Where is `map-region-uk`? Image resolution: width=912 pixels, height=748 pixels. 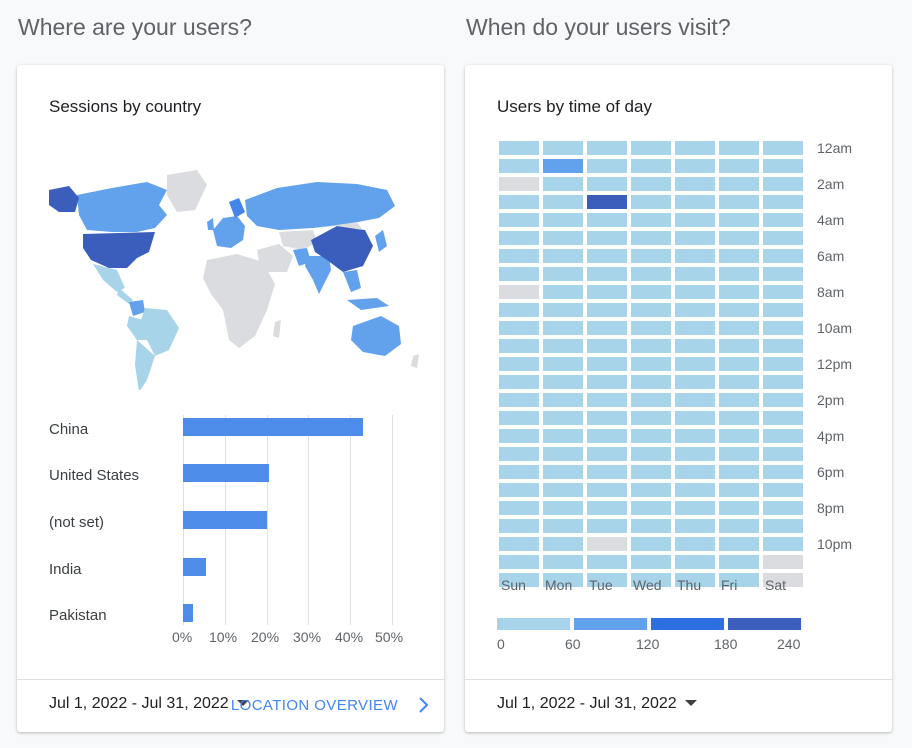
map-region-uk is located at coordinates (210, 224).